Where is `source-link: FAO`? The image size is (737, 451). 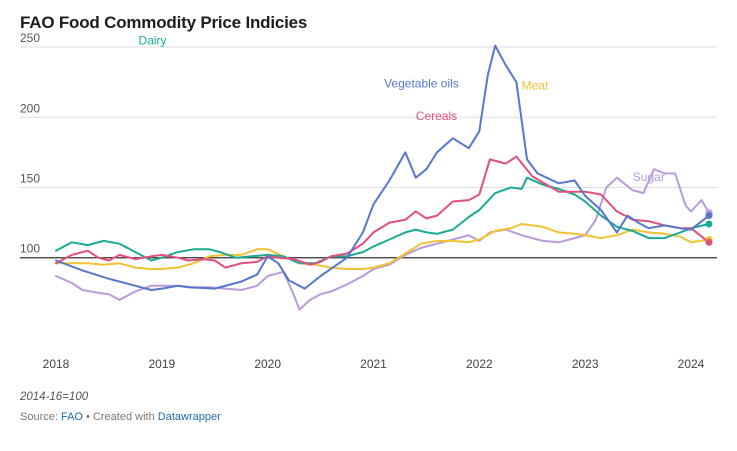 source-link: FAO is located at coordinates (71, 417).